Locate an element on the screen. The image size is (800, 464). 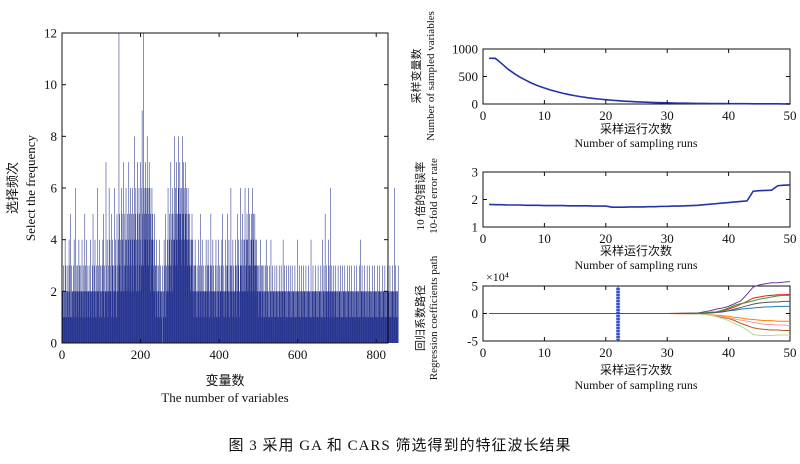
c3-ytick-label: 3 is located at coordinates (475, 172).